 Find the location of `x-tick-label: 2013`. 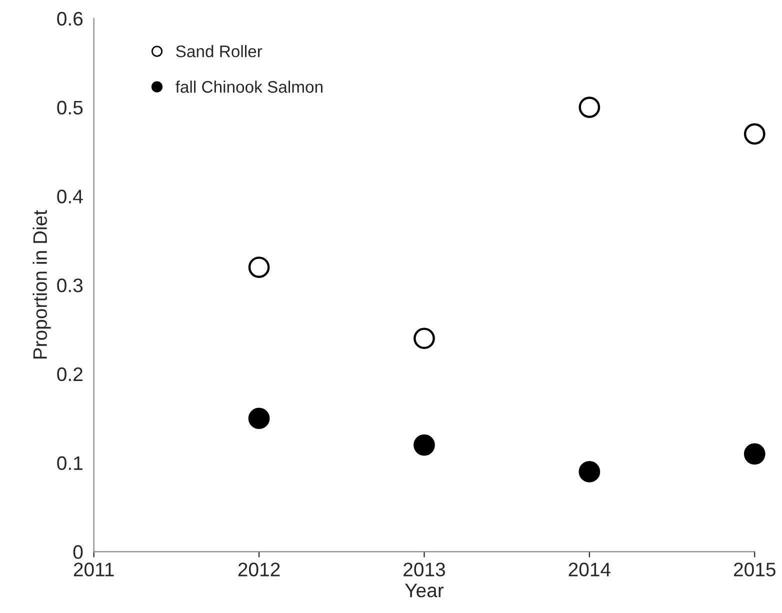

x-tick-label: 2013 is located at coordinates (425, 569).